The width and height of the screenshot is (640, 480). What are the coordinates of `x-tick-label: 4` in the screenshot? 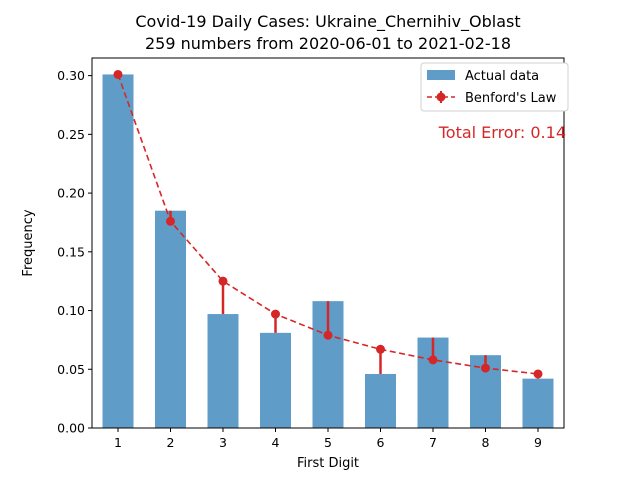 It's located at (276, 442).